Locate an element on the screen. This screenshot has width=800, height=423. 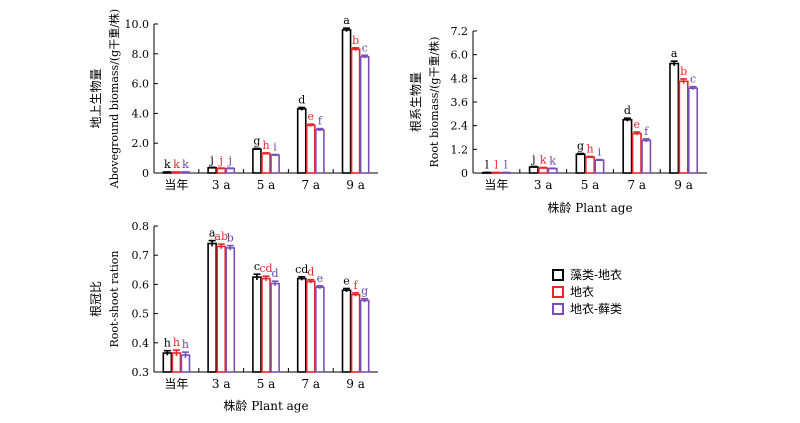
legend-label-lichen-moss: 地衣-藓类 is located at coordinates (596, 309).